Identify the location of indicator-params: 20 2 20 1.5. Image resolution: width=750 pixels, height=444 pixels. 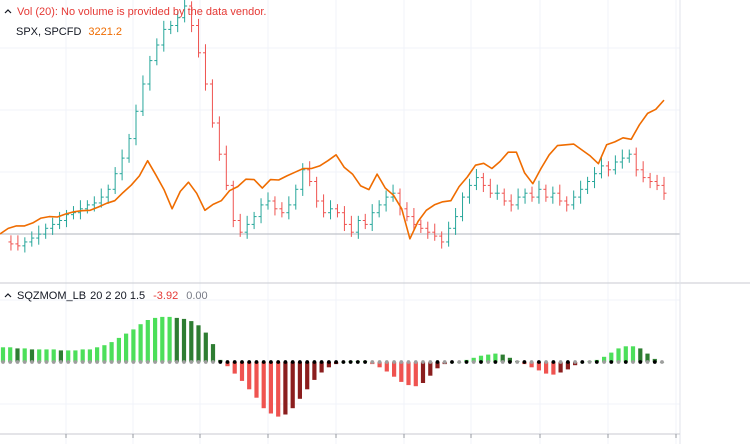
(118, 296).